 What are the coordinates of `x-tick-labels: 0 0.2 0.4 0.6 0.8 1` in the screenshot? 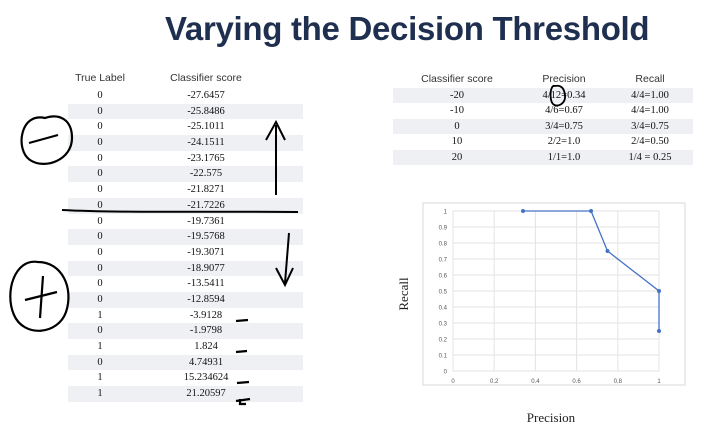 It's located at (556, 382).